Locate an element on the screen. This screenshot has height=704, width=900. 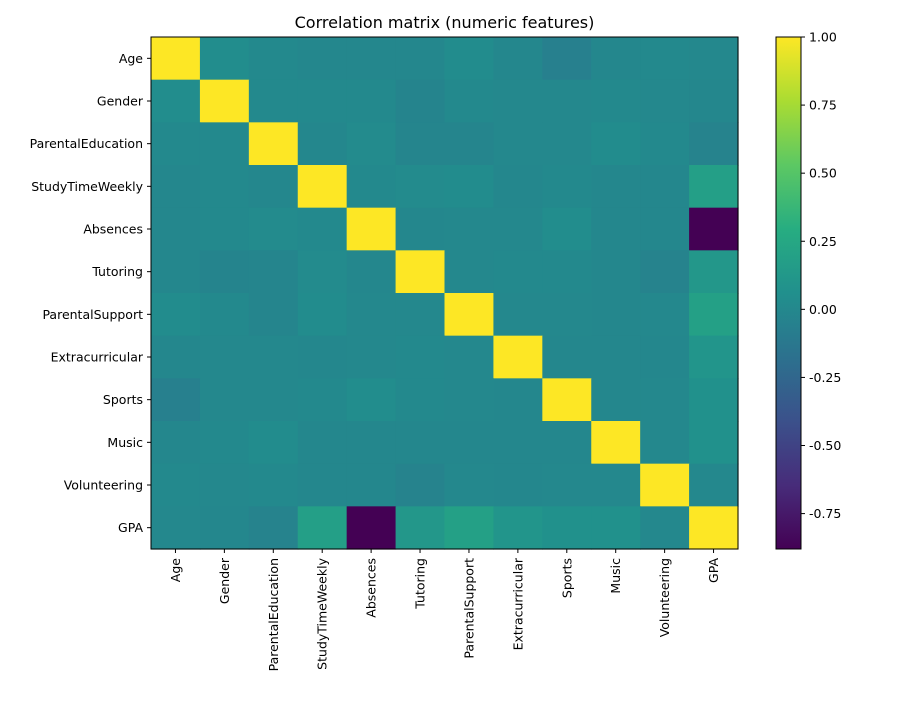
y-tick-label: Gender is located at coordinates (120, 101).